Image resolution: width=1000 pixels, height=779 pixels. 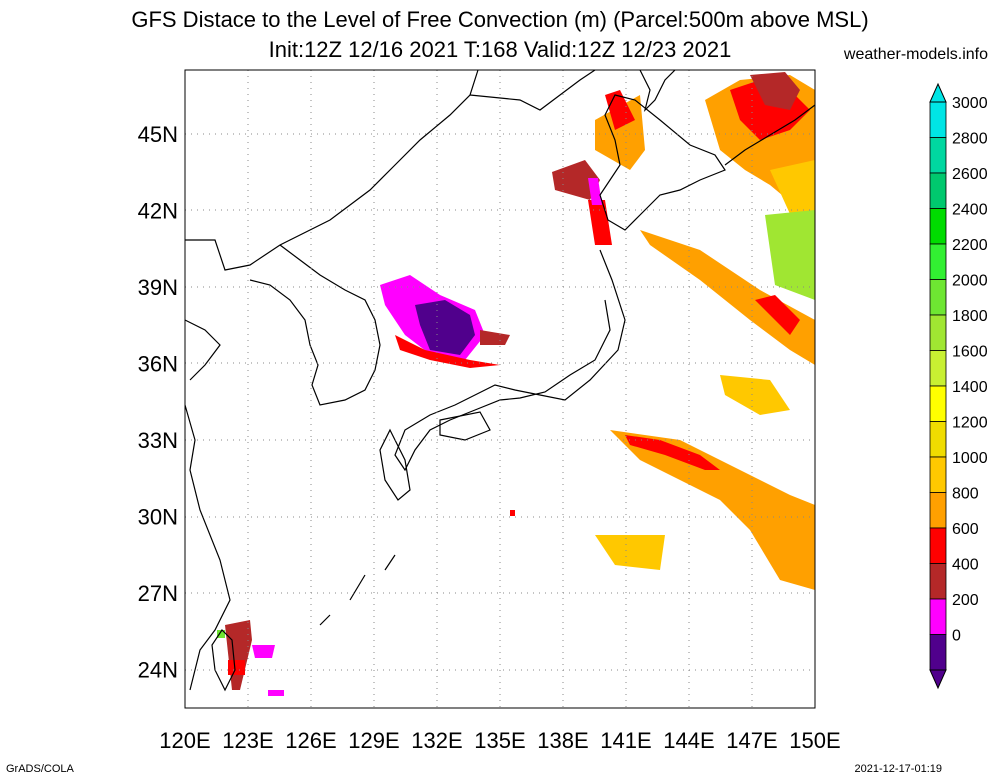 I want to click on lat-tick-label: 24N, so click(x=158, y=670).